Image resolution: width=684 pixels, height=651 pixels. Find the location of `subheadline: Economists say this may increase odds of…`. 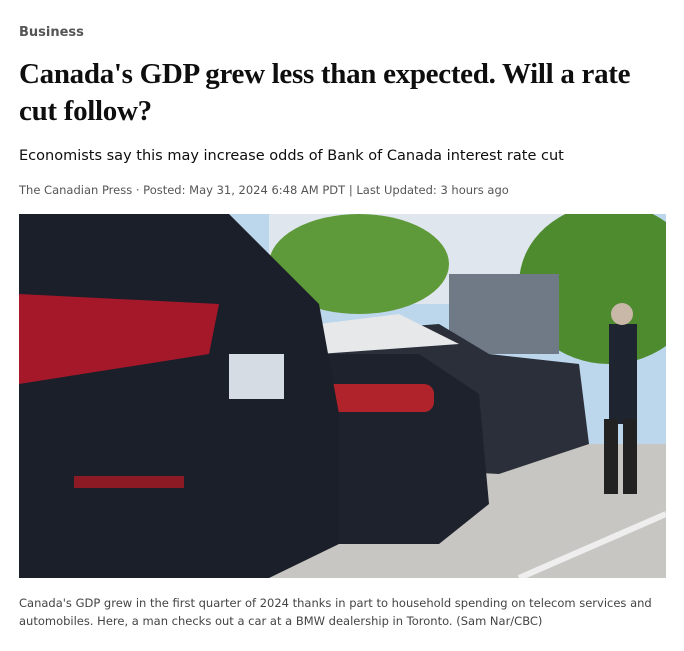

subheadline: Economists say this may increase odds of… is located at coordinates (291, 156).